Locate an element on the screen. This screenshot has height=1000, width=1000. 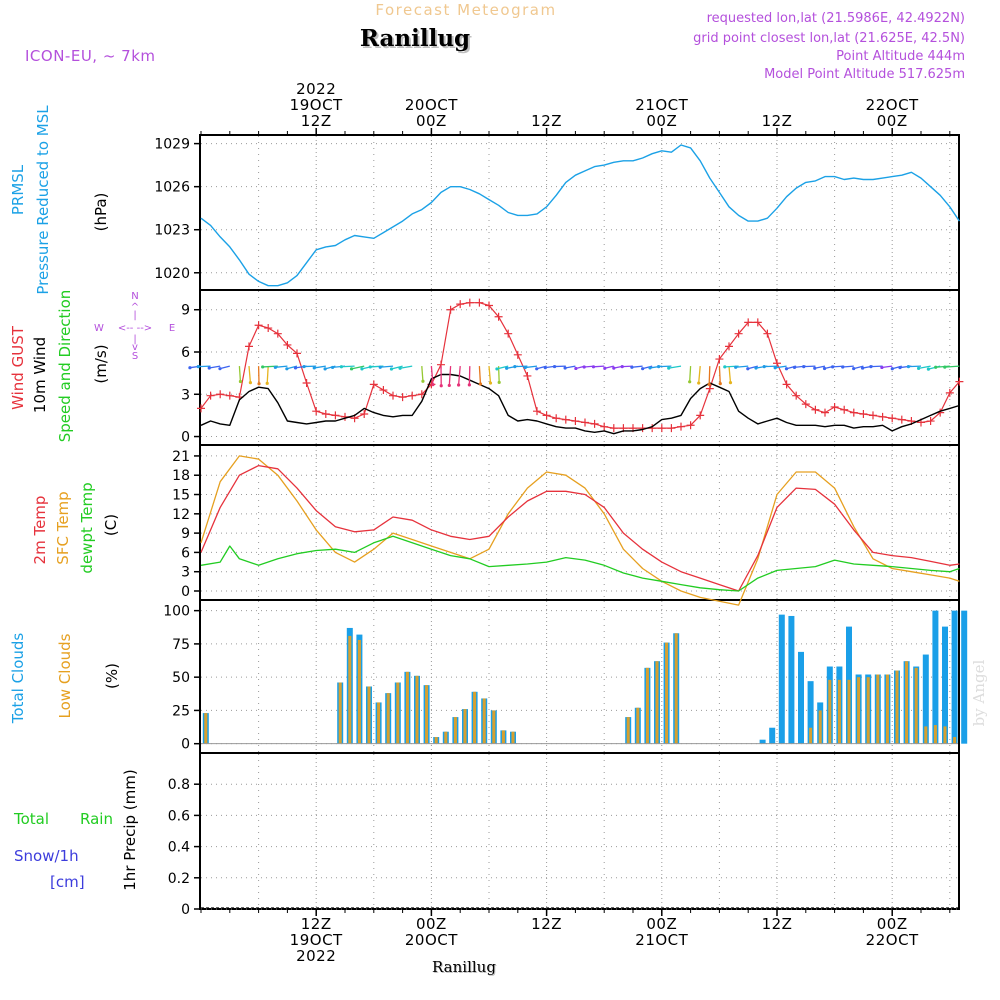
compass-south: S is located at coordinates (135, 356).